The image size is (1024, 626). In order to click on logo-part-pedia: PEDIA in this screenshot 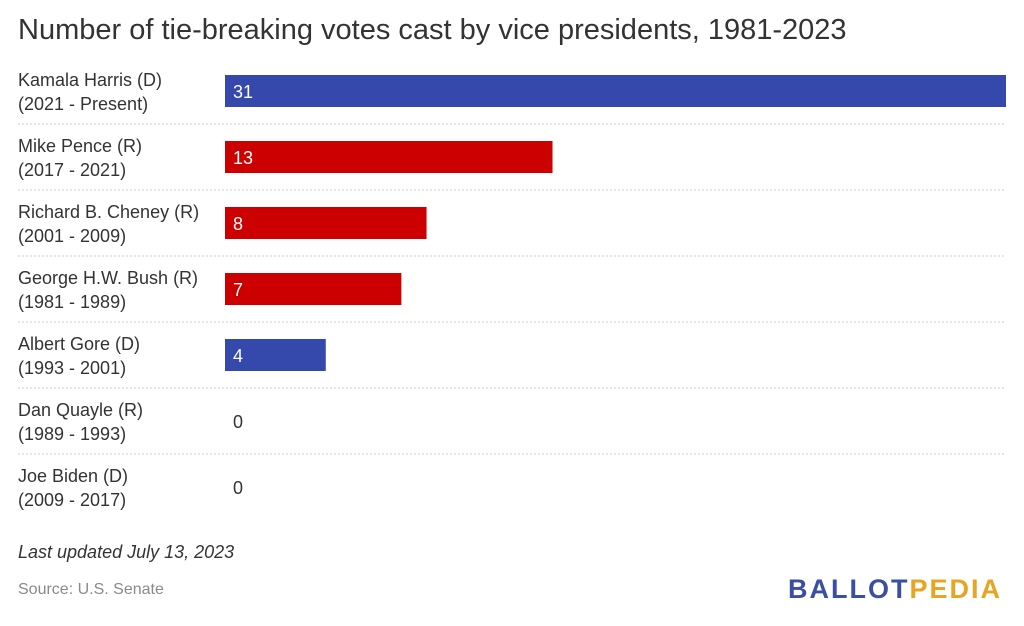, I will do `click(955, 589)`.